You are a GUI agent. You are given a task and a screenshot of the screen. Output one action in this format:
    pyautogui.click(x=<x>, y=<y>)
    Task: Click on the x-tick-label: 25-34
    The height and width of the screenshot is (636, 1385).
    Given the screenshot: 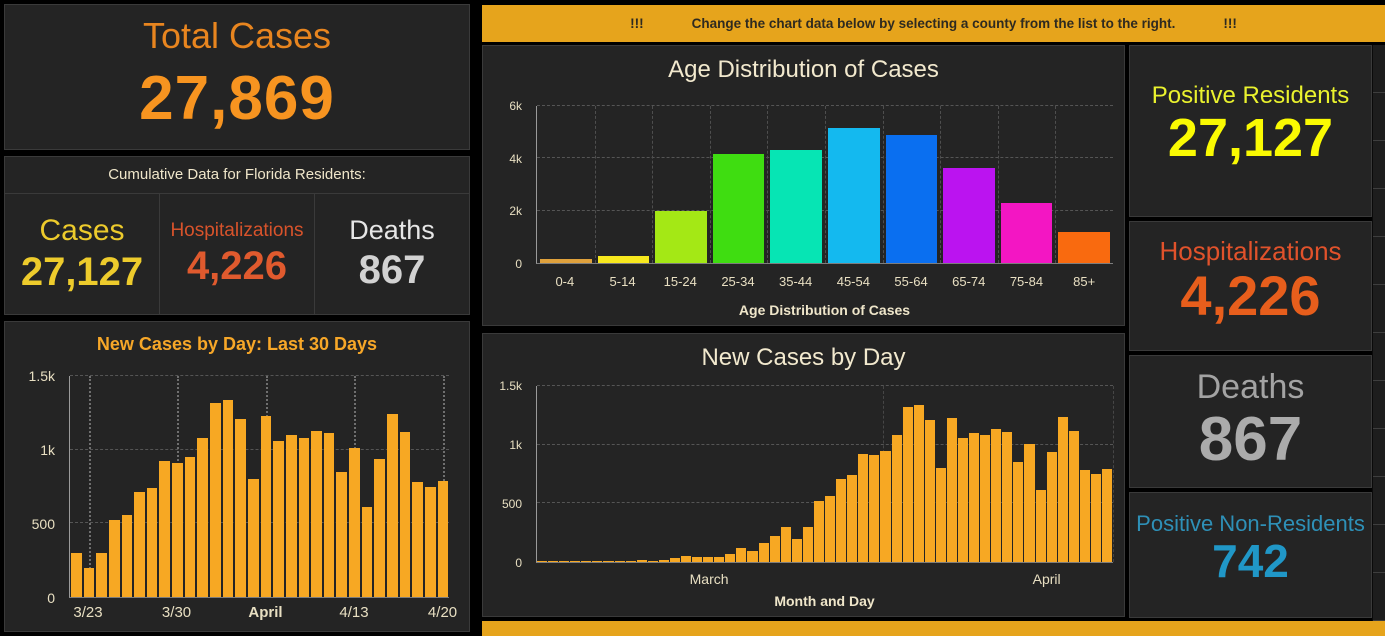 What is the action you would take?
    pyautogui.click(x=738, y=281)
    